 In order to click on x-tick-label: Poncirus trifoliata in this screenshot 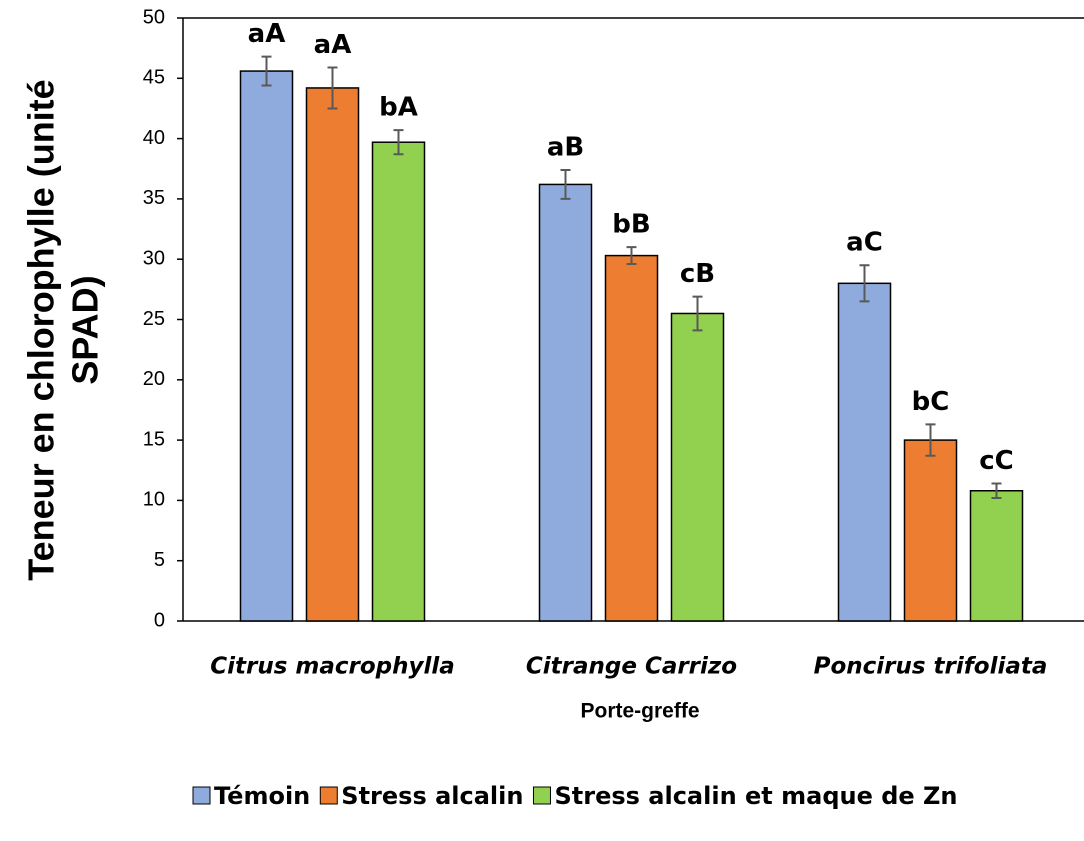, I will do `click(931, 667)`.